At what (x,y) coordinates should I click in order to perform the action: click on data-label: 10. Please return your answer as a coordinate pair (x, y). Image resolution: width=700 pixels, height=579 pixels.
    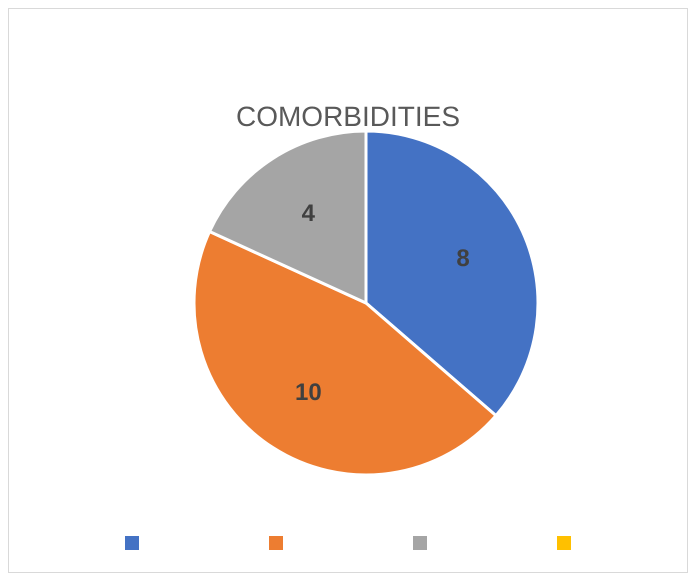
    Looking at the image, I should click on (308, 392).